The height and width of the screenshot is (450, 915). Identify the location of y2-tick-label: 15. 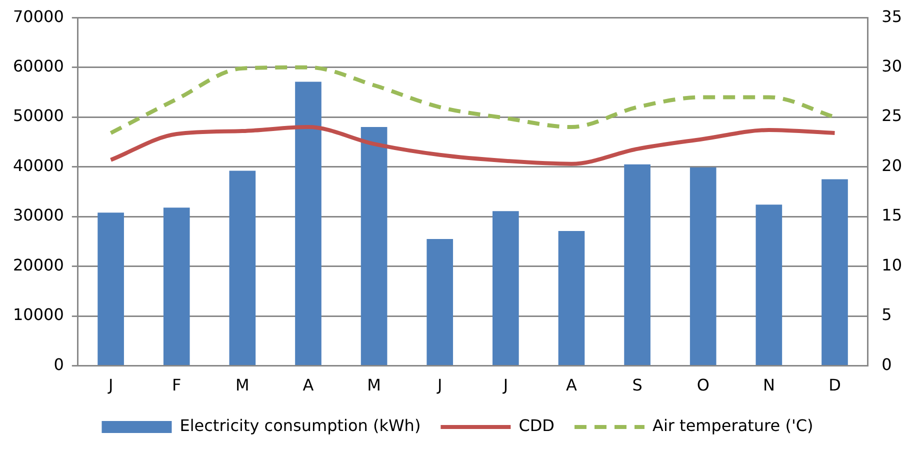
(892, 215).